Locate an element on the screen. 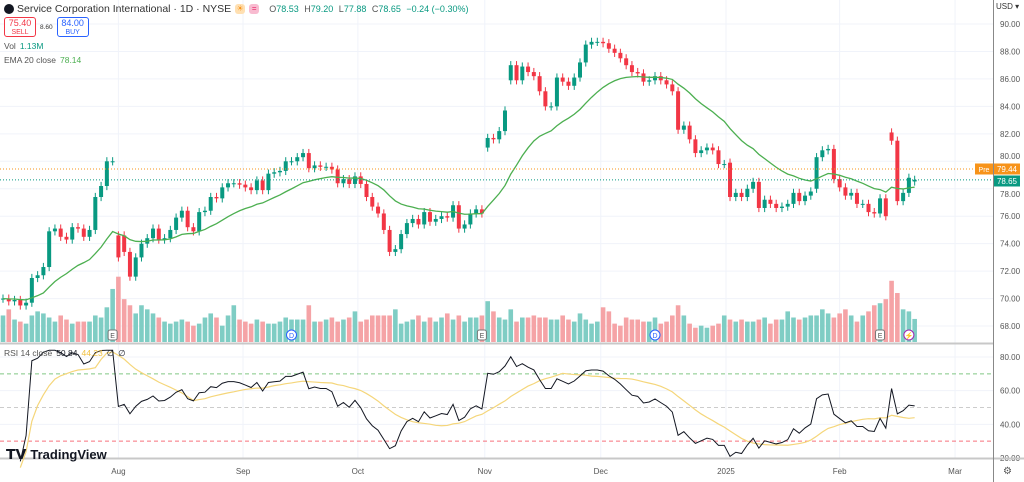  sell-price: 75.40 is located at coordinates (20, 23).